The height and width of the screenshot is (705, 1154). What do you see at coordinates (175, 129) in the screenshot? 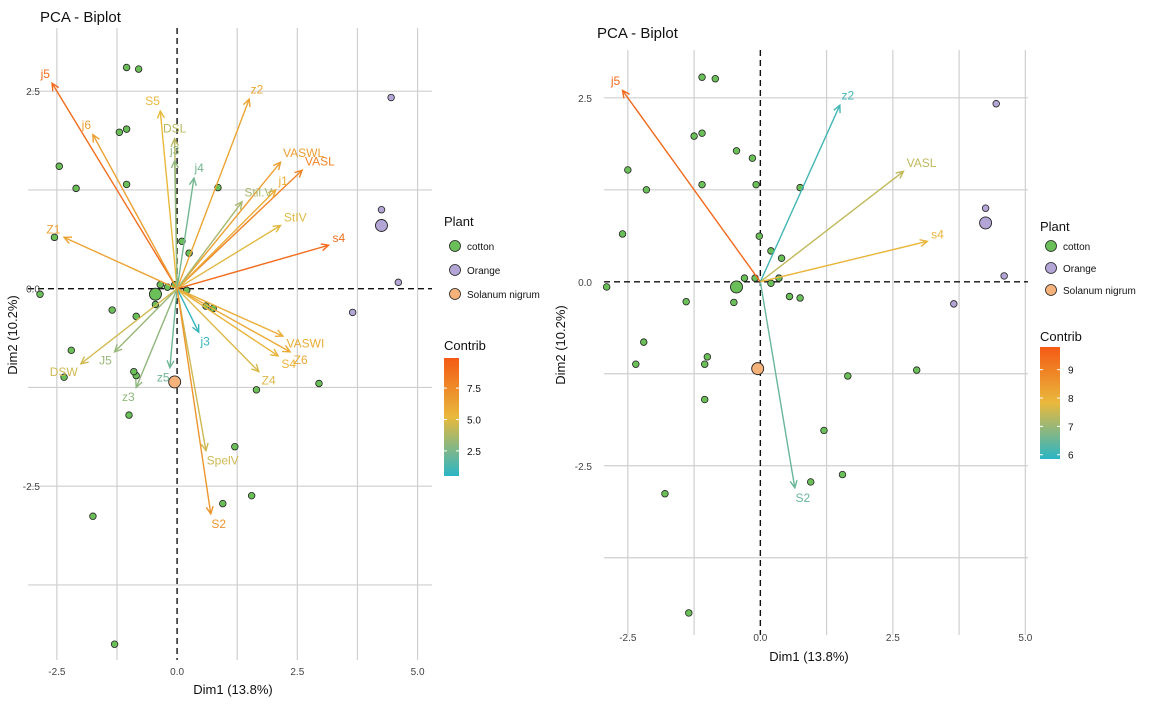
I see `arrow-label-DSL: DSL` at bounding box center [175, 129].